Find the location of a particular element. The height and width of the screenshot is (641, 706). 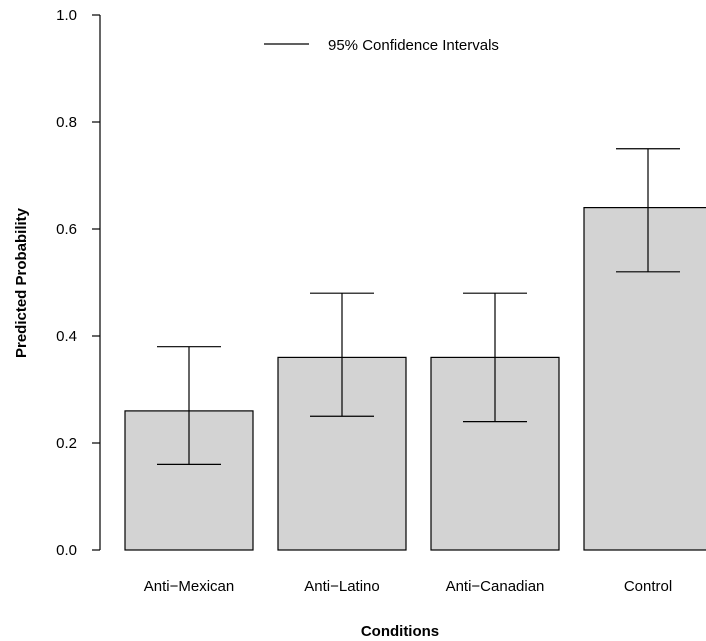

legend-label: 95% Confidence Intervals is located at coordinates (413, 45).